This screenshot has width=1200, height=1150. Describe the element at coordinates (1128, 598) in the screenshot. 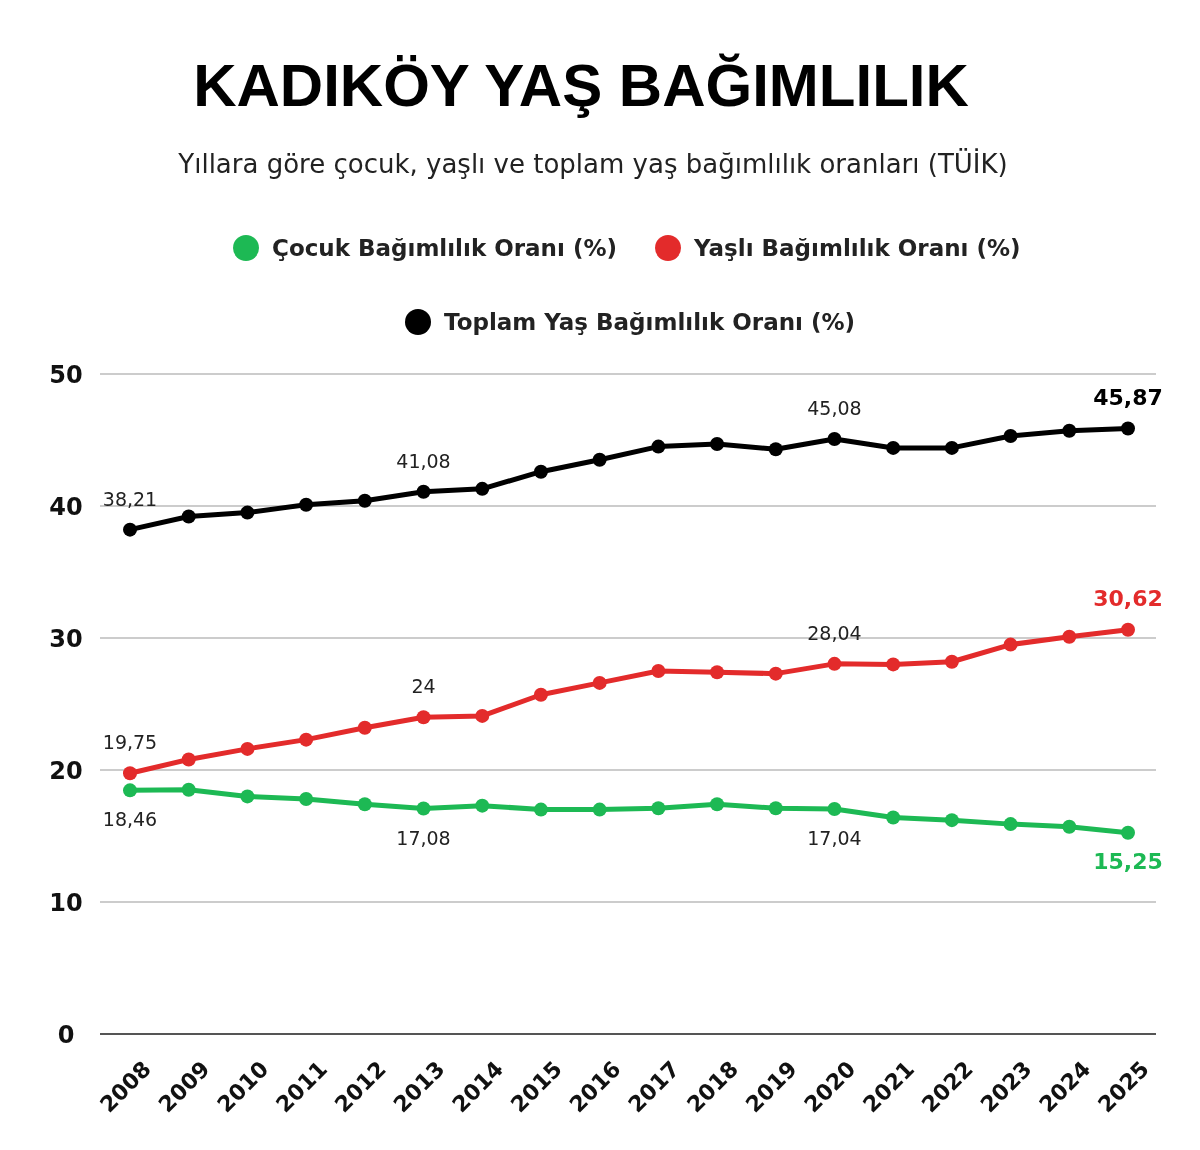

I see `data-label: 30,62` at that location.